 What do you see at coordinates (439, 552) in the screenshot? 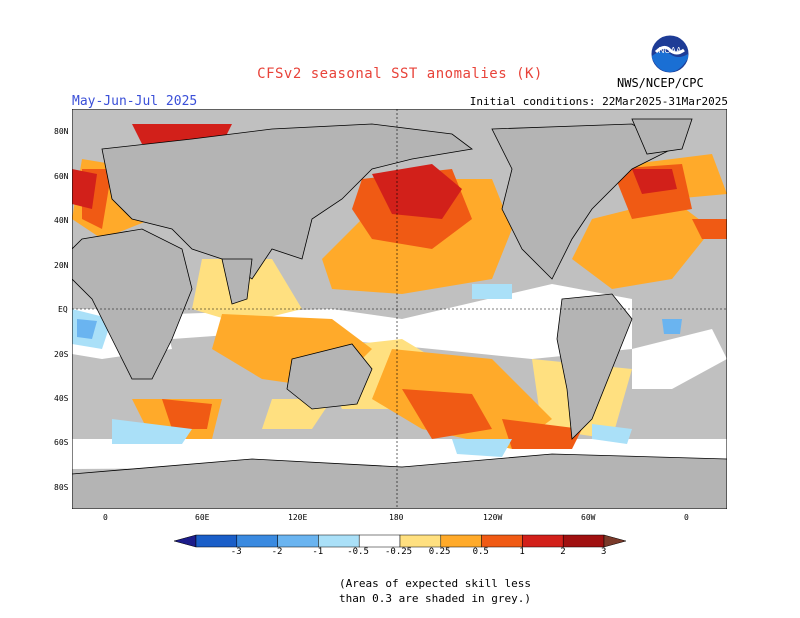
I see `colorbar-tick-label: 0.25` at bounding box center [439, 552].